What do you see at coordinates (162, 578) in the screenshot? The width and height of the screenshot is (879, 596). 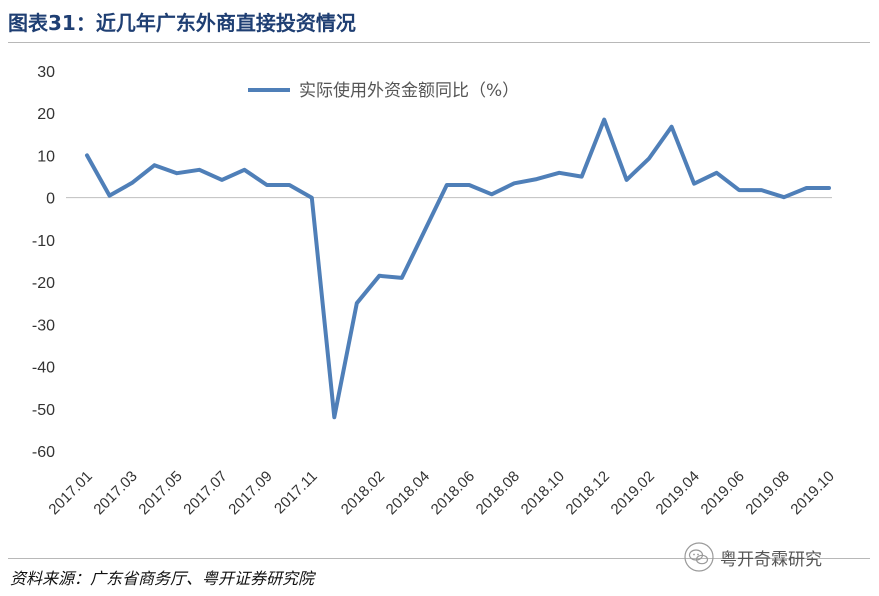 I see `source-note: 资料来源：广东省商务厅、粤开证券研究院` at bounding box center [162, 578].